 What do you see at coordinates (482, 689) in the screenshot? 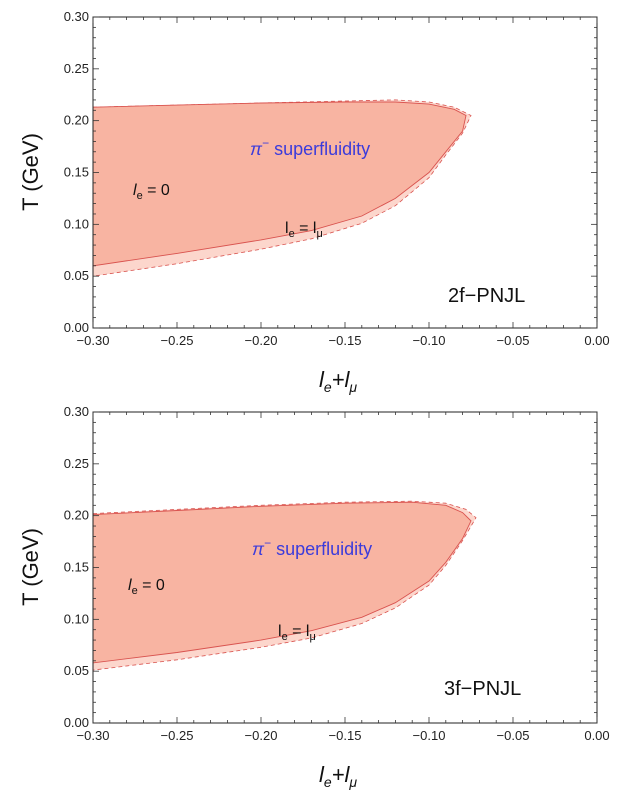
I see `model-label: 3f−PNJL` at bounding box center [482, 689].